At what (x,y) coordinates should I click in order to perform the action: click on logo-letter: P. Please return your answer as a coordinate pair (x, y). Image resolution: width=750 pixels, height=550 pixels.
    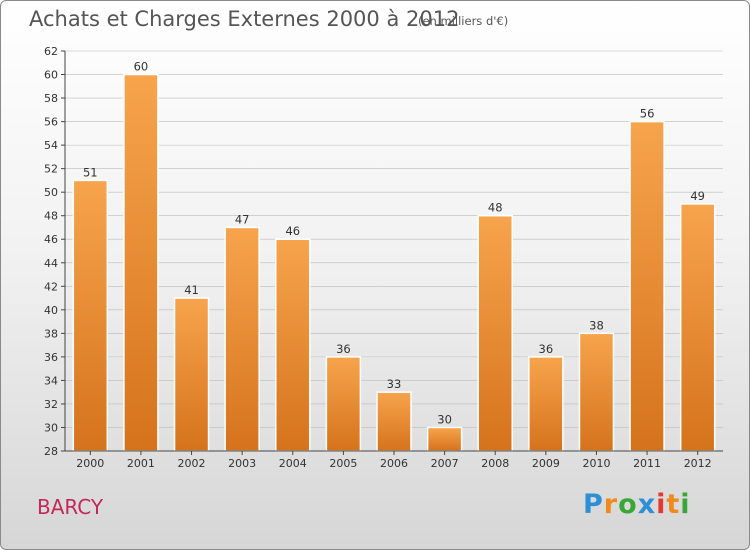
    Looking at the image, I should click on (593, 504).